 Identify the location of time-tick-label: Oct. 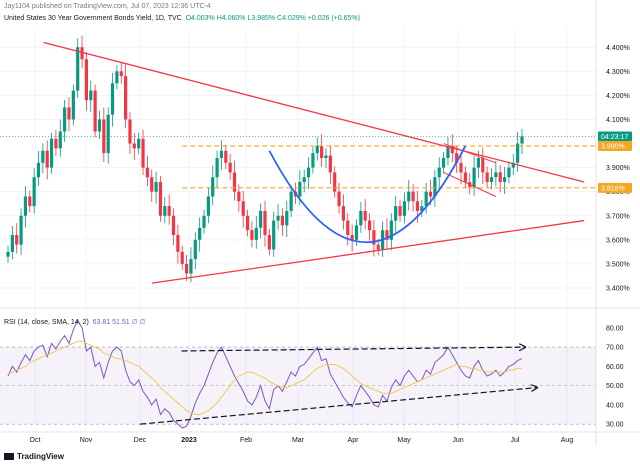
(35, 440).